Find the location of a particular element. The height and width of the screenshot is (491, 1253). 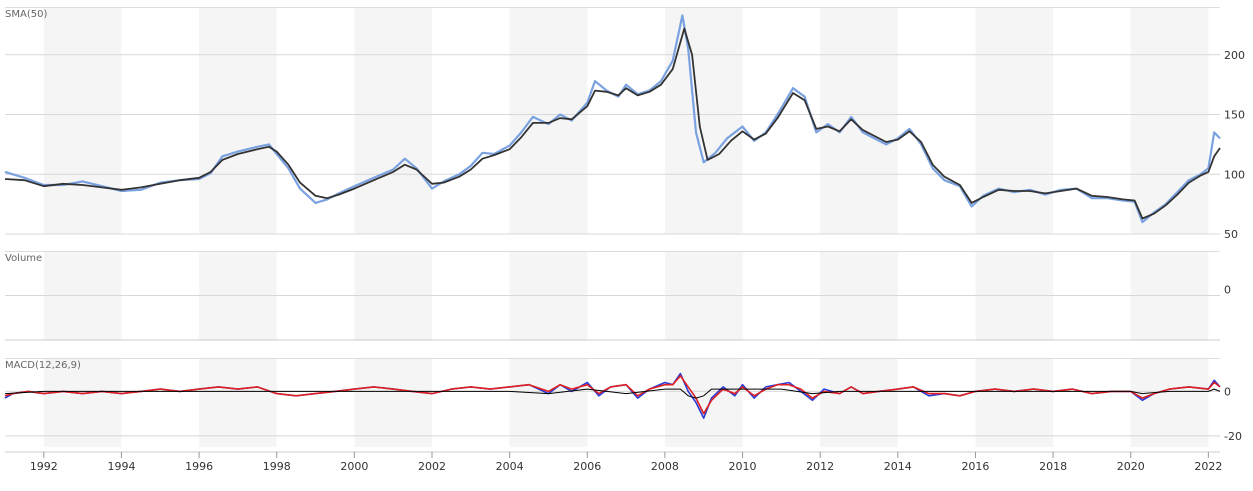

volume-y-tick-label: 0 is located at coordinates (1227, 290).